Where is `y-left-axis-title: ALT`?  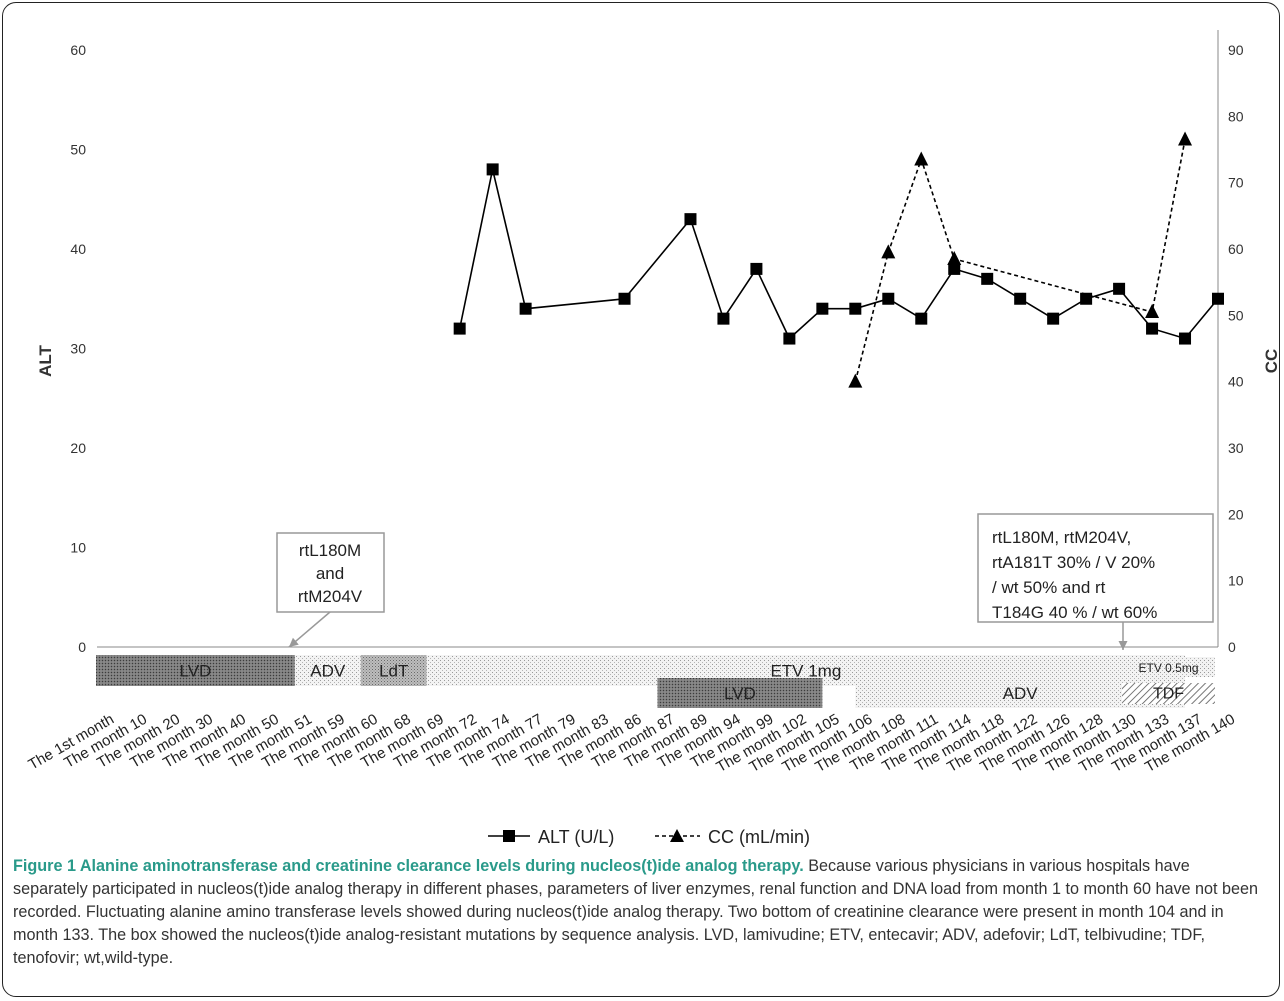 y-left-axis-title: ALT is located at coordinates (45, 360).